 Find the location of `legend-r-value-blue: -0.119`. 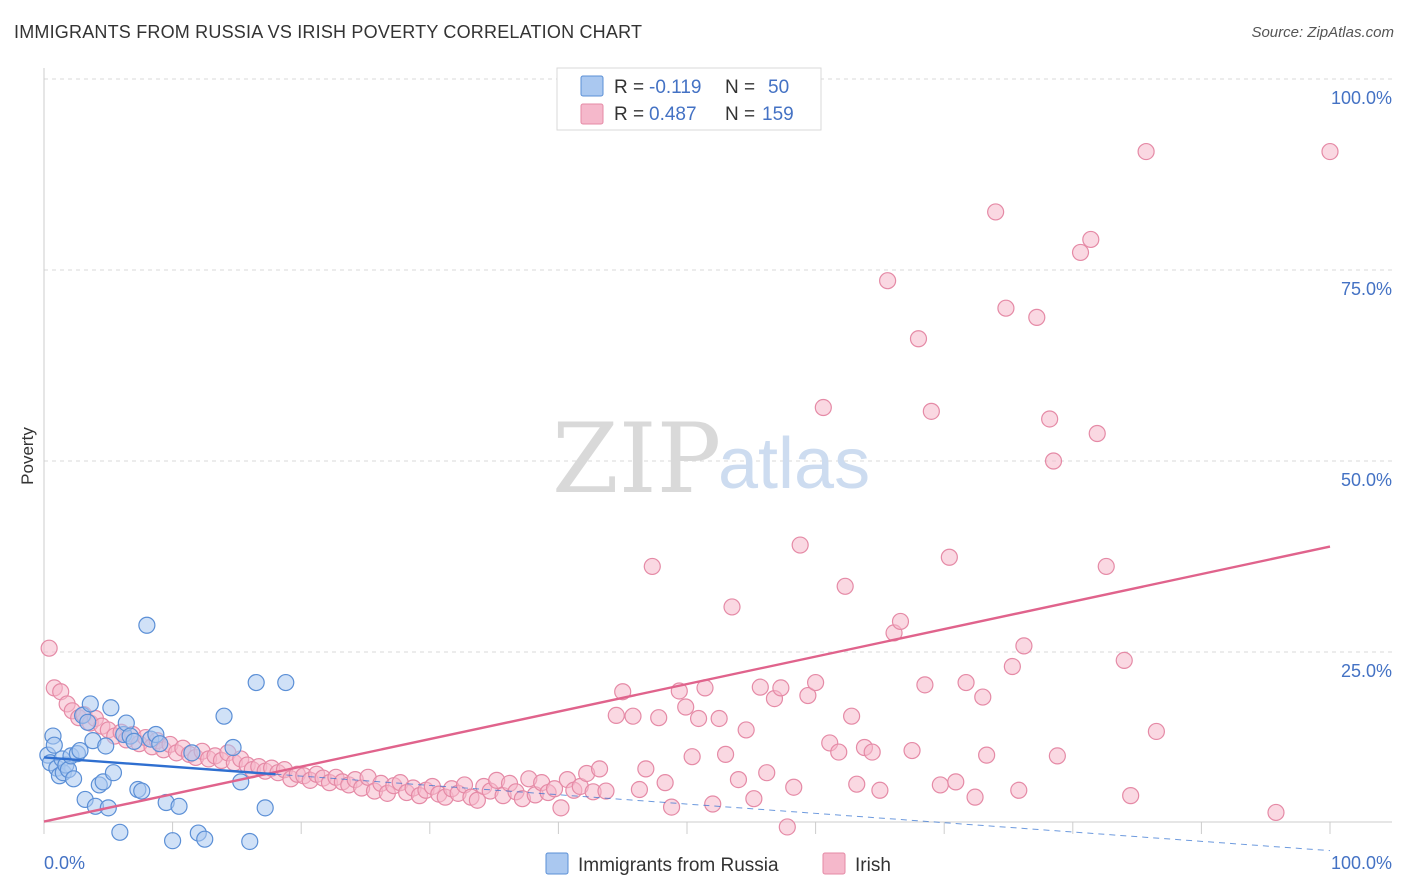

legend-r-value-blue: -0.119 is located at coordinates (675, 87).